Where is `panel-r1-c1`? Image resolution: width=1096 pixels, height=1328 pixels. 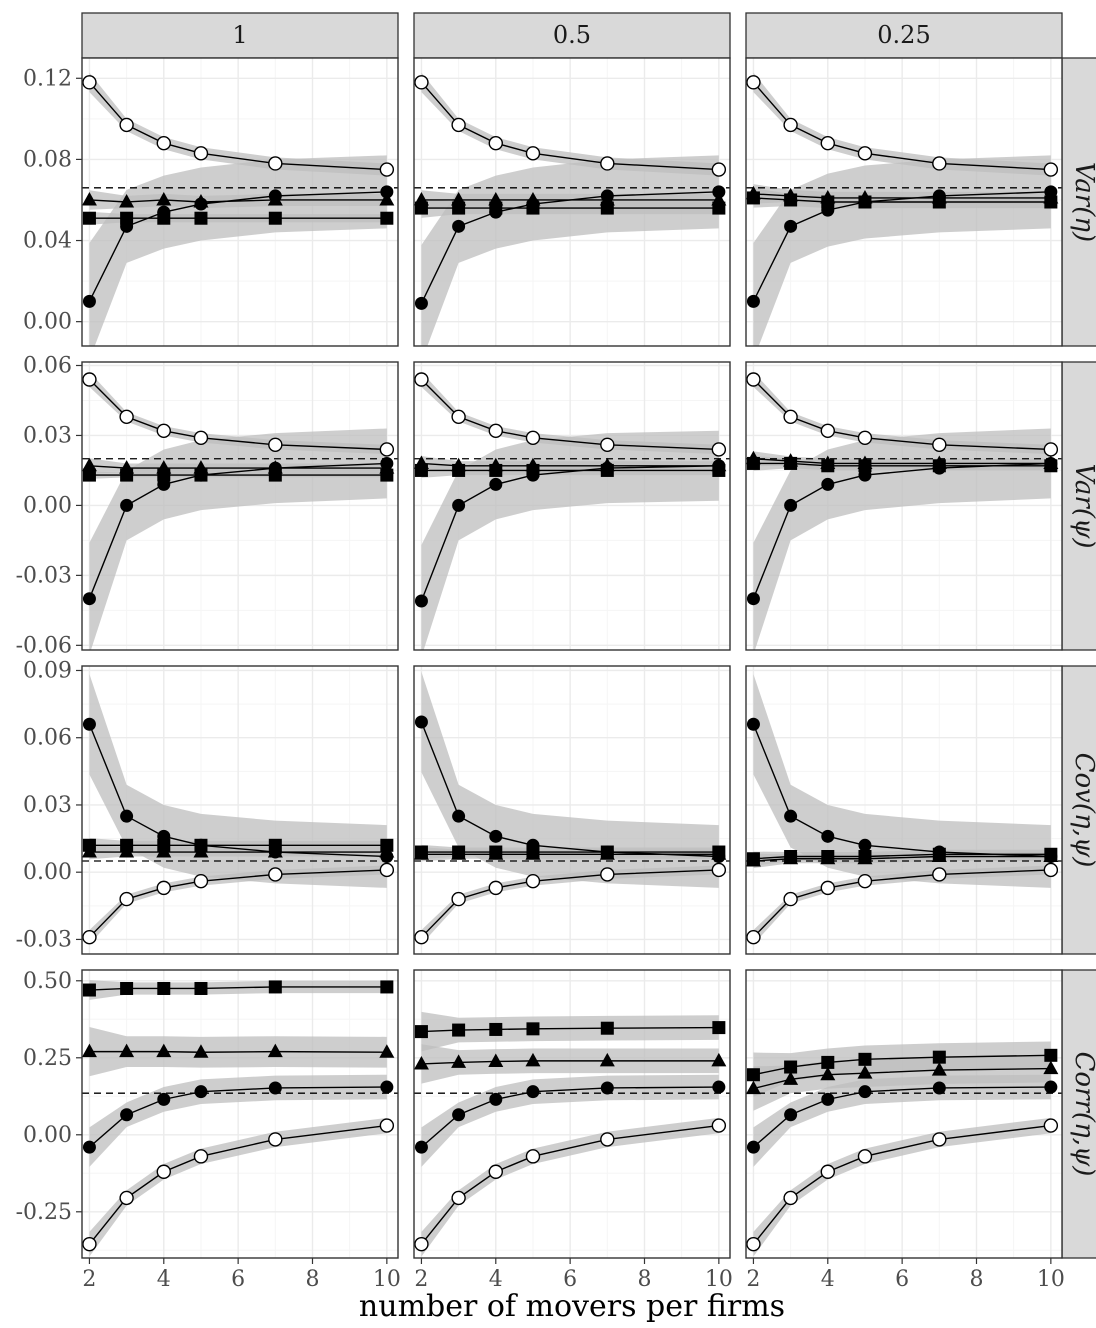 panel-r1-c1 is located at coordinates (572, 506).